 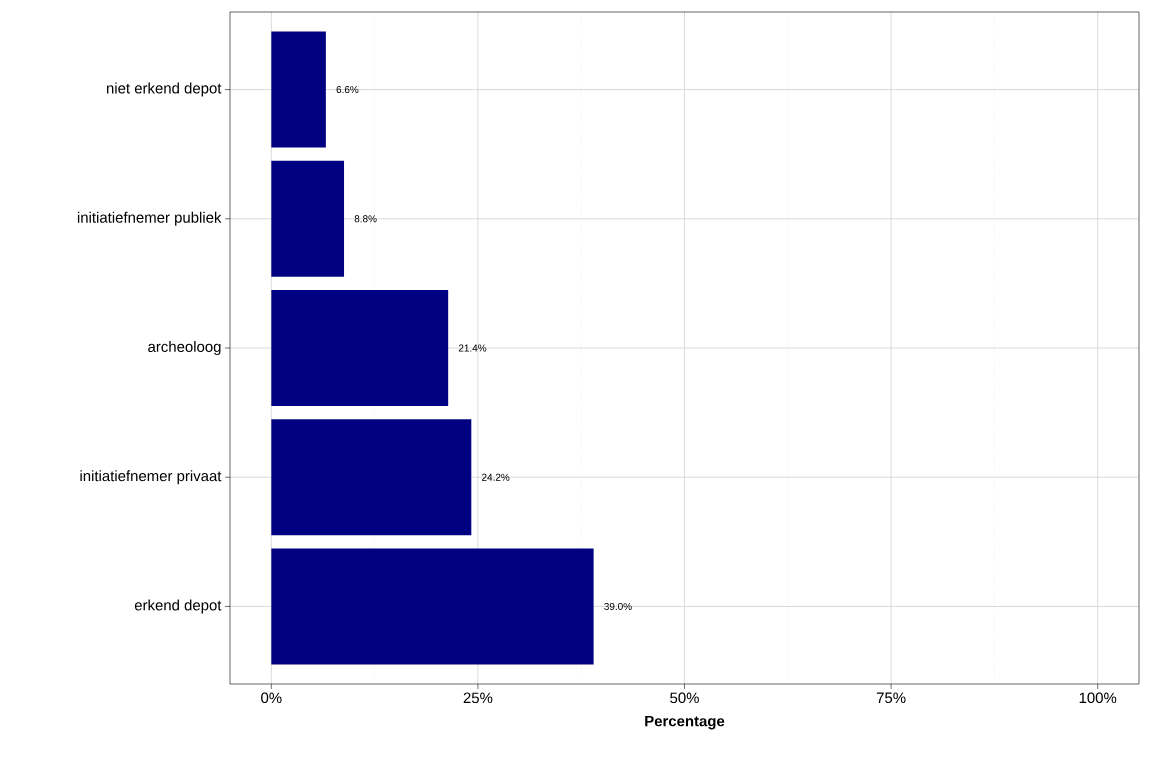 I want to click on y-tick-label: erkend depot, so click(x=178, y=606).